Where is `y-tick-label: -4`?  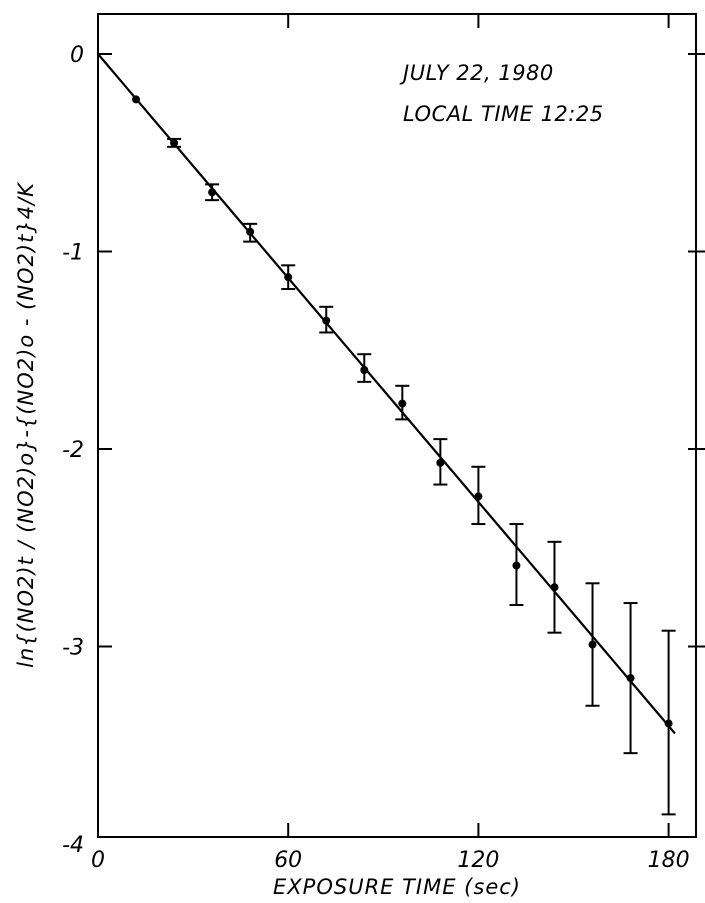
y-tick-label: -4 is located at coordinates (73, 845).